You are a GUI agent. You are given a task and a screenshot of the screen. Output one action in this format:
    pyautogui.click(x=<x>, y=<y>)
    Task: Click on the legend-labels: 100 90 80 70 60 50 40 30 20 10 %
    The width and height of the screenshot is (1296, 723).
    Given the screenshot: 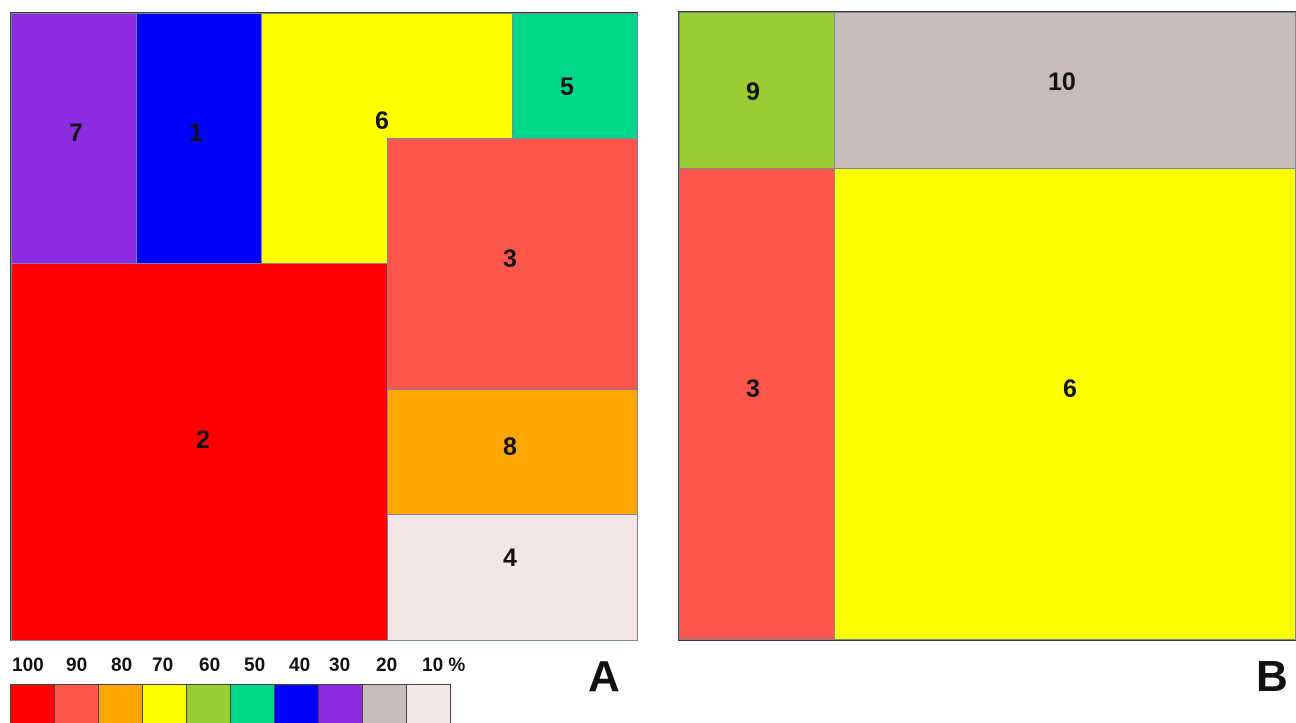 What is the action you would take?
    pyautogui.click(x=245, y=669)
    